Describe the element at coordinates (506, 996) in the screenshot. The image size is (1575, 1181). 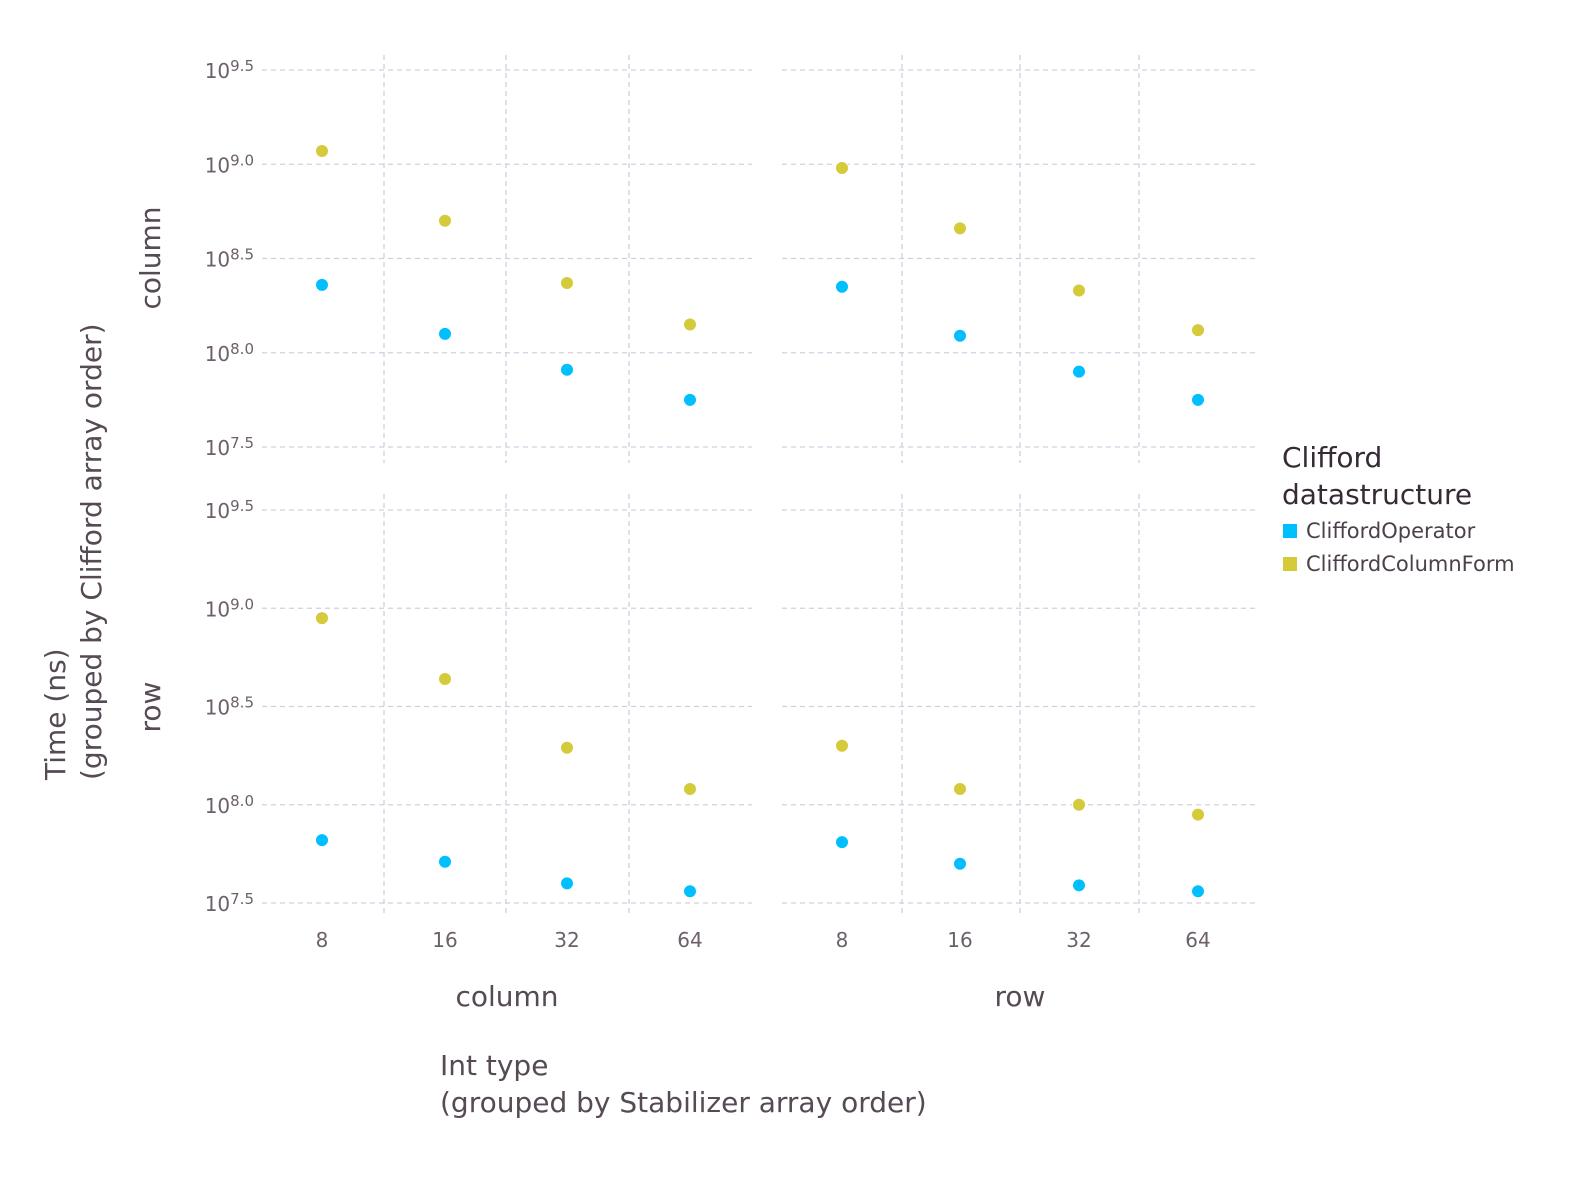
I see `column-facet-label-0: column` at that location.